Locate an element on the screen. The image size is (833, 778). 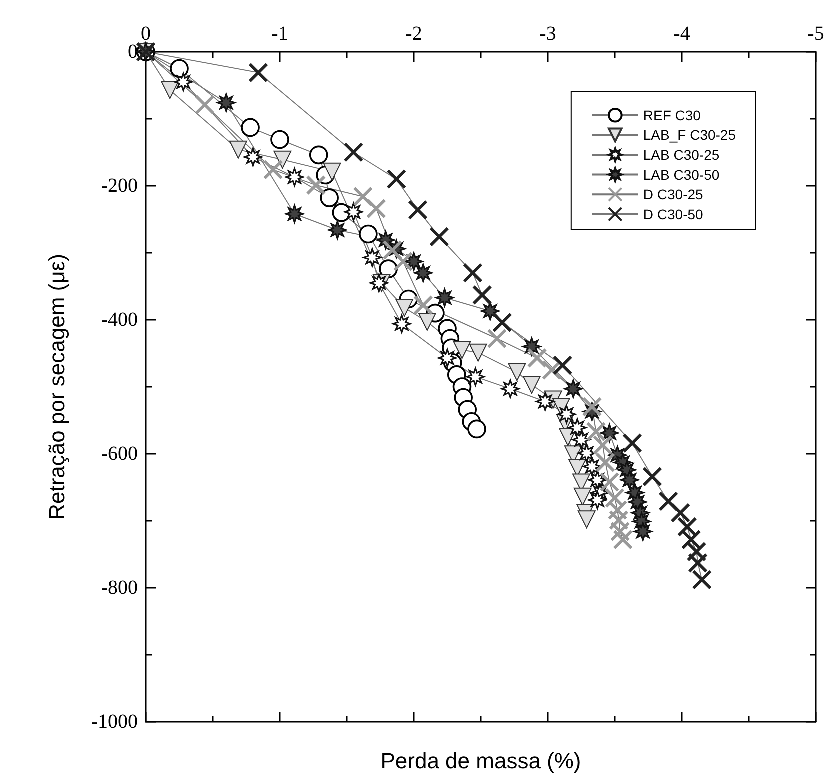
legend-label: LAB C30-50 is located at coordinates (681, 174).